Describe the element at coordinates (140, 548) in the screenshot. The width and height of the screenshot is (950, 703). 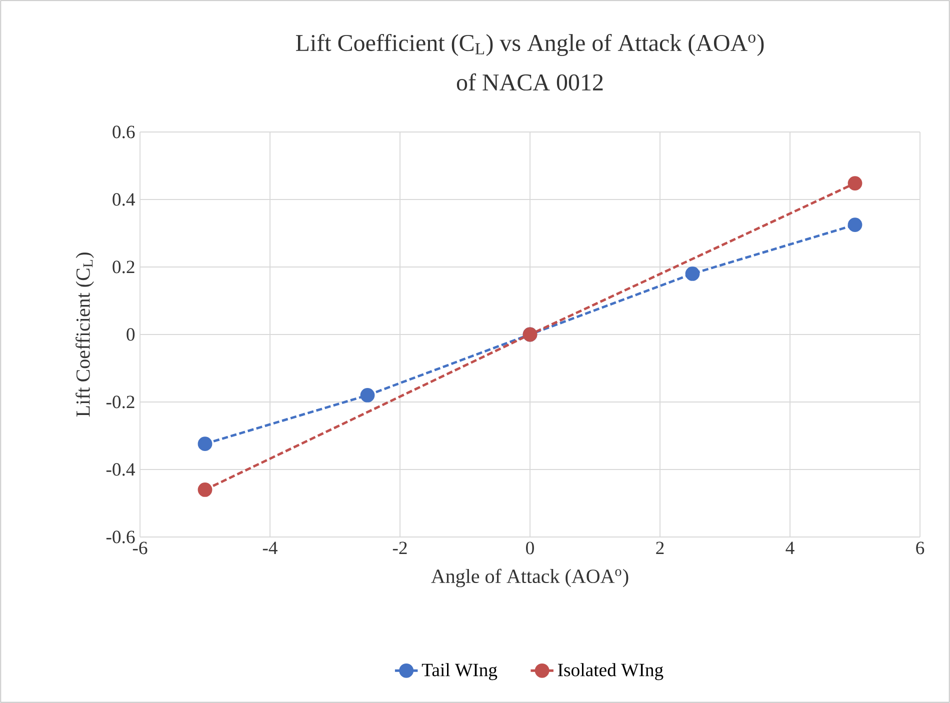
I see `x-tick-label: -6` at that location.